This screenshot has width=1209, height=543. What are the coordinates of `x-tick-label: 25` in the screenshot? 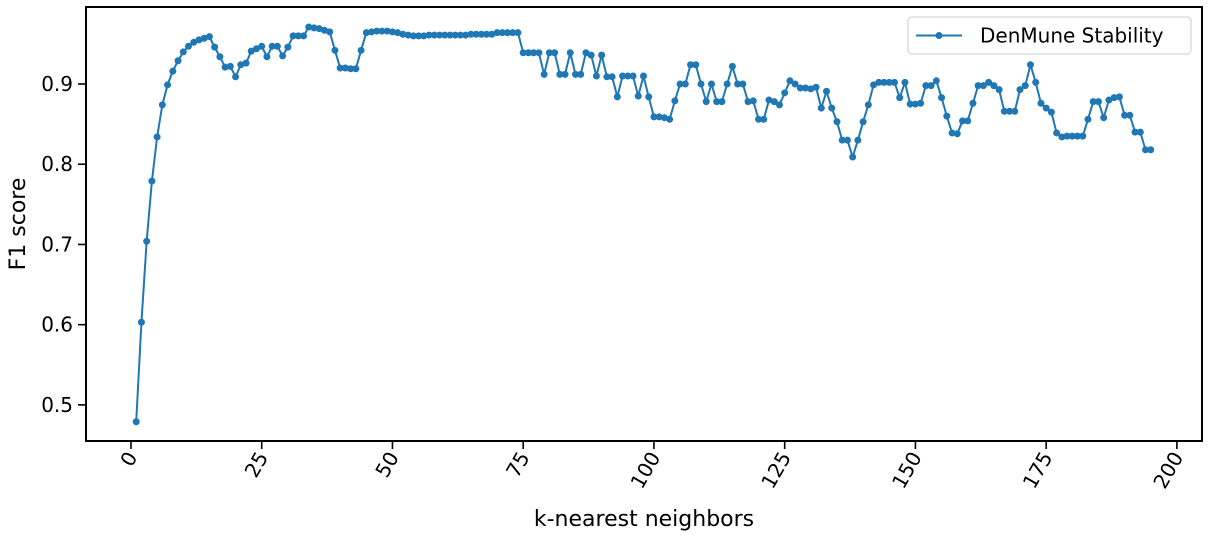 It's located at (257, 465).